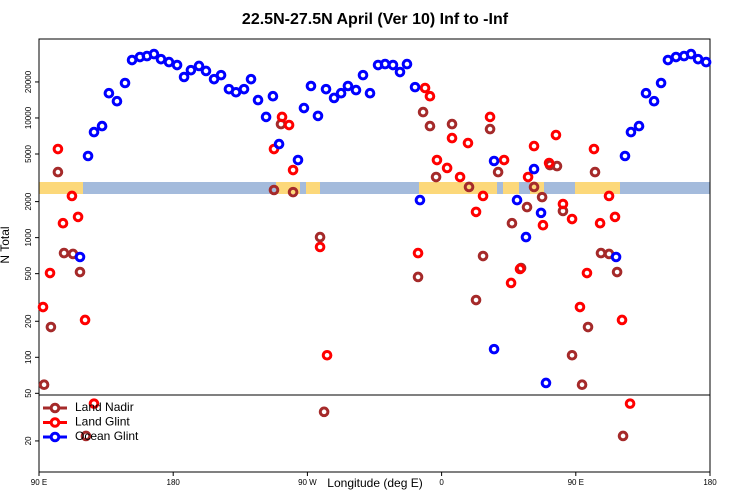 The width and height of the screenshot is (750, 500). What do you see at coordinates (28, 273) in the screenshot?
I see `y-tick-label: 500` at bounding box center [28, 273].